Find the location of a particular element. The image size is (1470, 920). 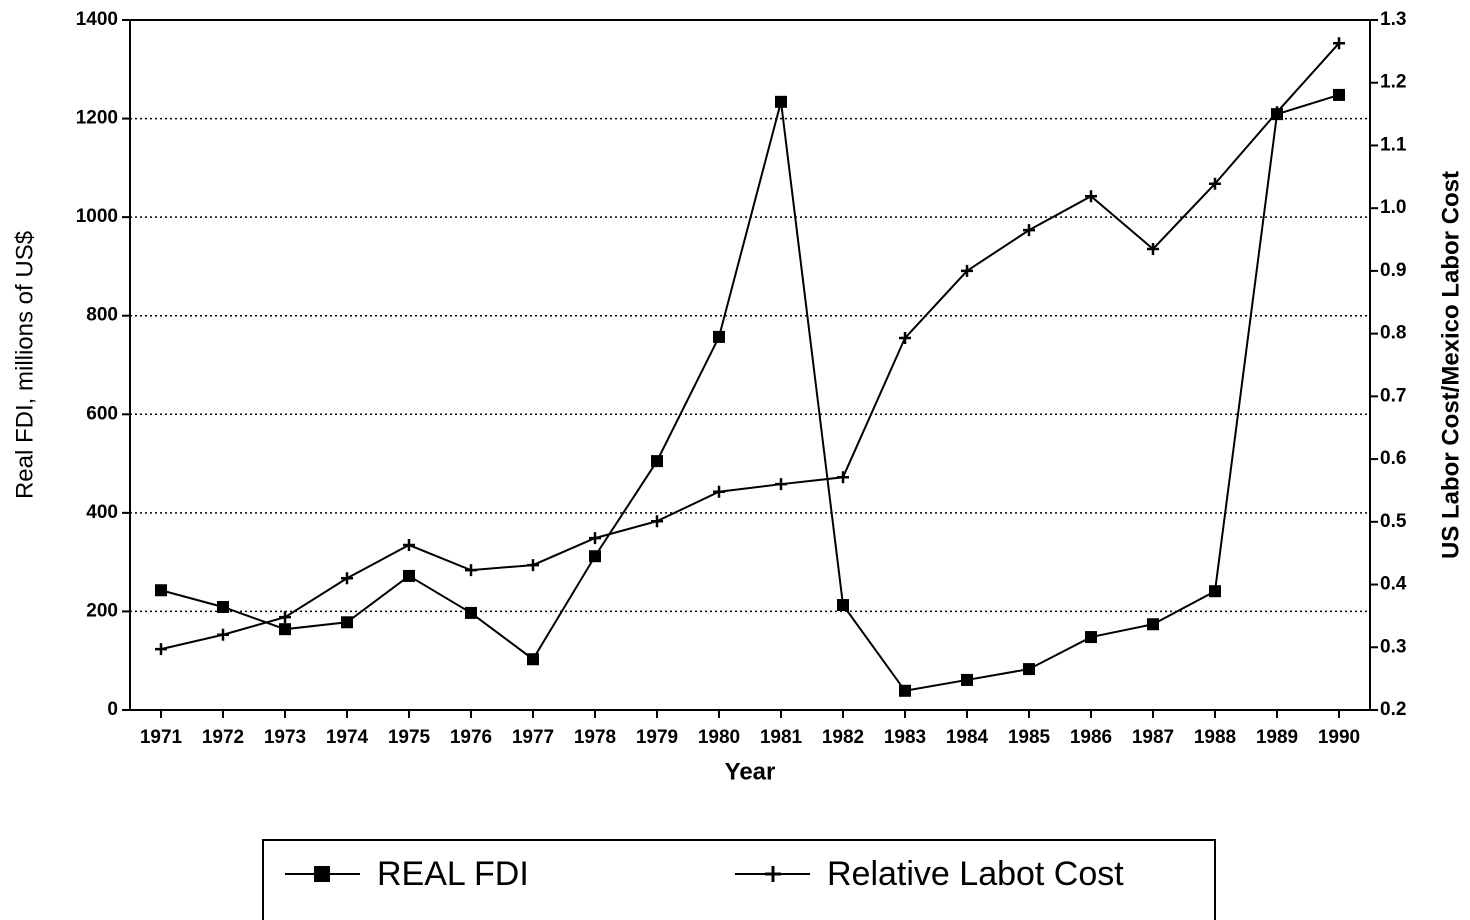

y-tick-label: 800 is located at coordinates (102, 315).